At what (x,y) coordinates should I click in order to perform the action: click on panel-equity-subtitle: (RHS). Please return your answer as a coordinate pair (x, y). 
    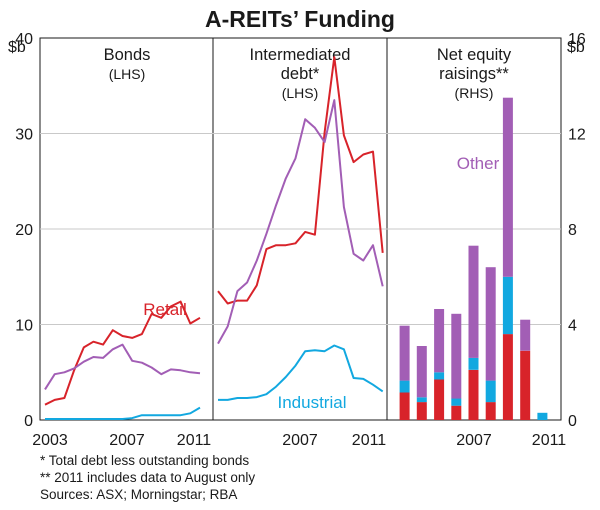
    Looking at the image, I should click on (474, 93).